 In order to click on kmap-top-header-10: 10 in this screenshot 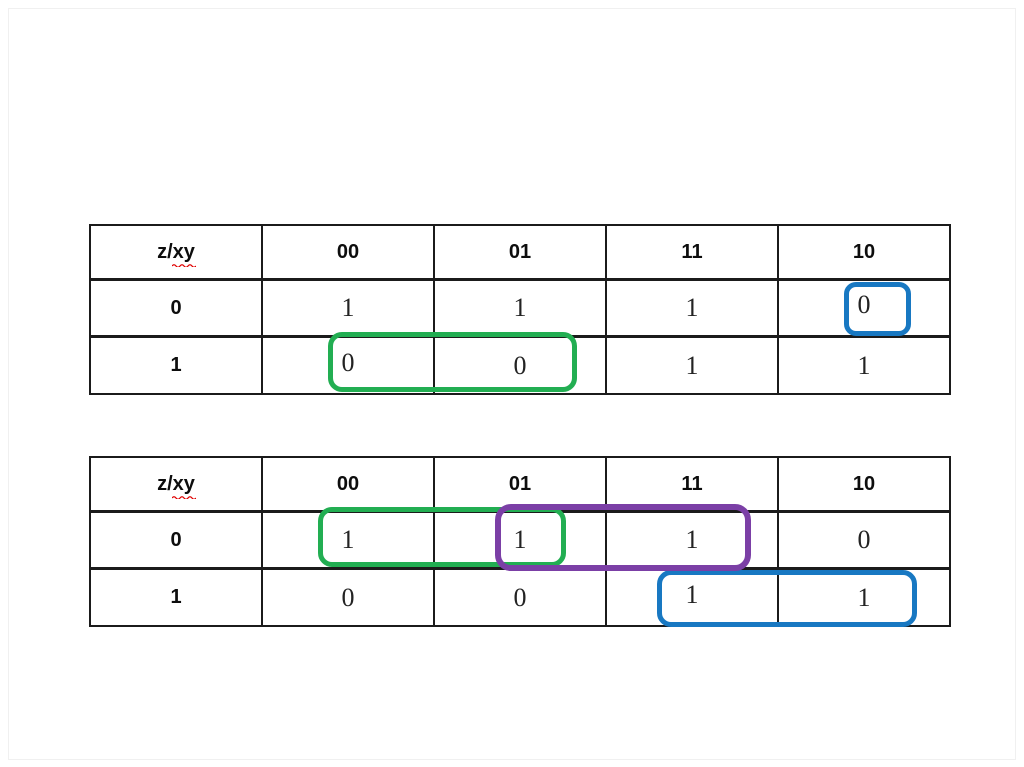, I will do `click(864, 252)`.